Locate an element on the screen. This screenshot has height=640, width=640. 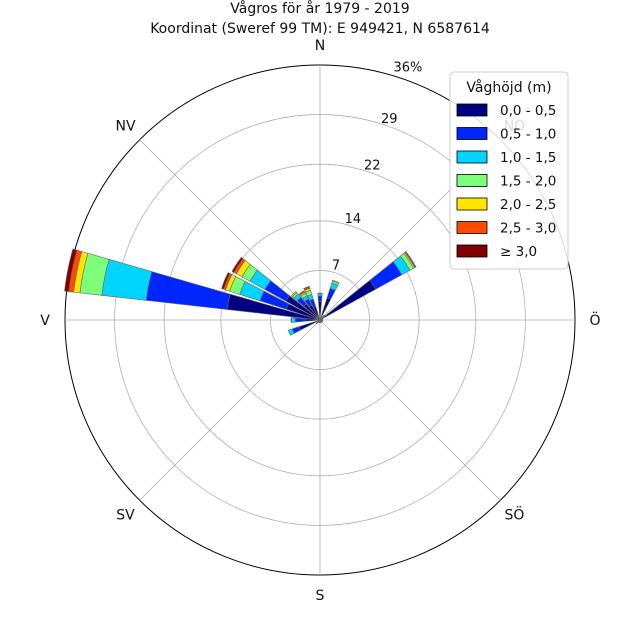
radial-tick-labels: 7 14 22 29 36% is located at coordinates (377, 167).